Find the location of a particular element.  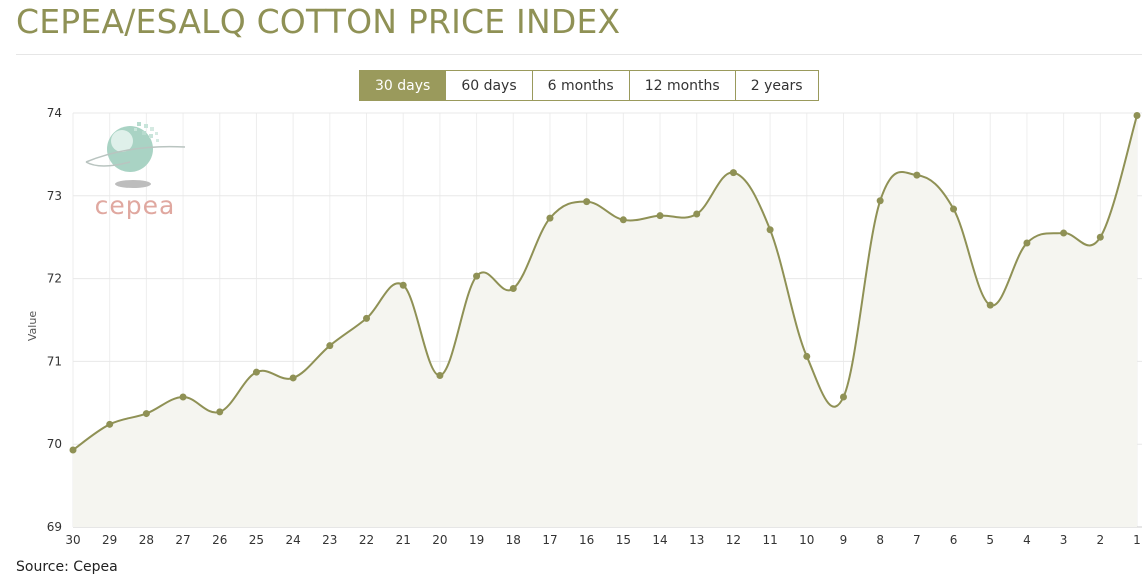

source-note: Source: Cepea is located at coordinates (67, 567).